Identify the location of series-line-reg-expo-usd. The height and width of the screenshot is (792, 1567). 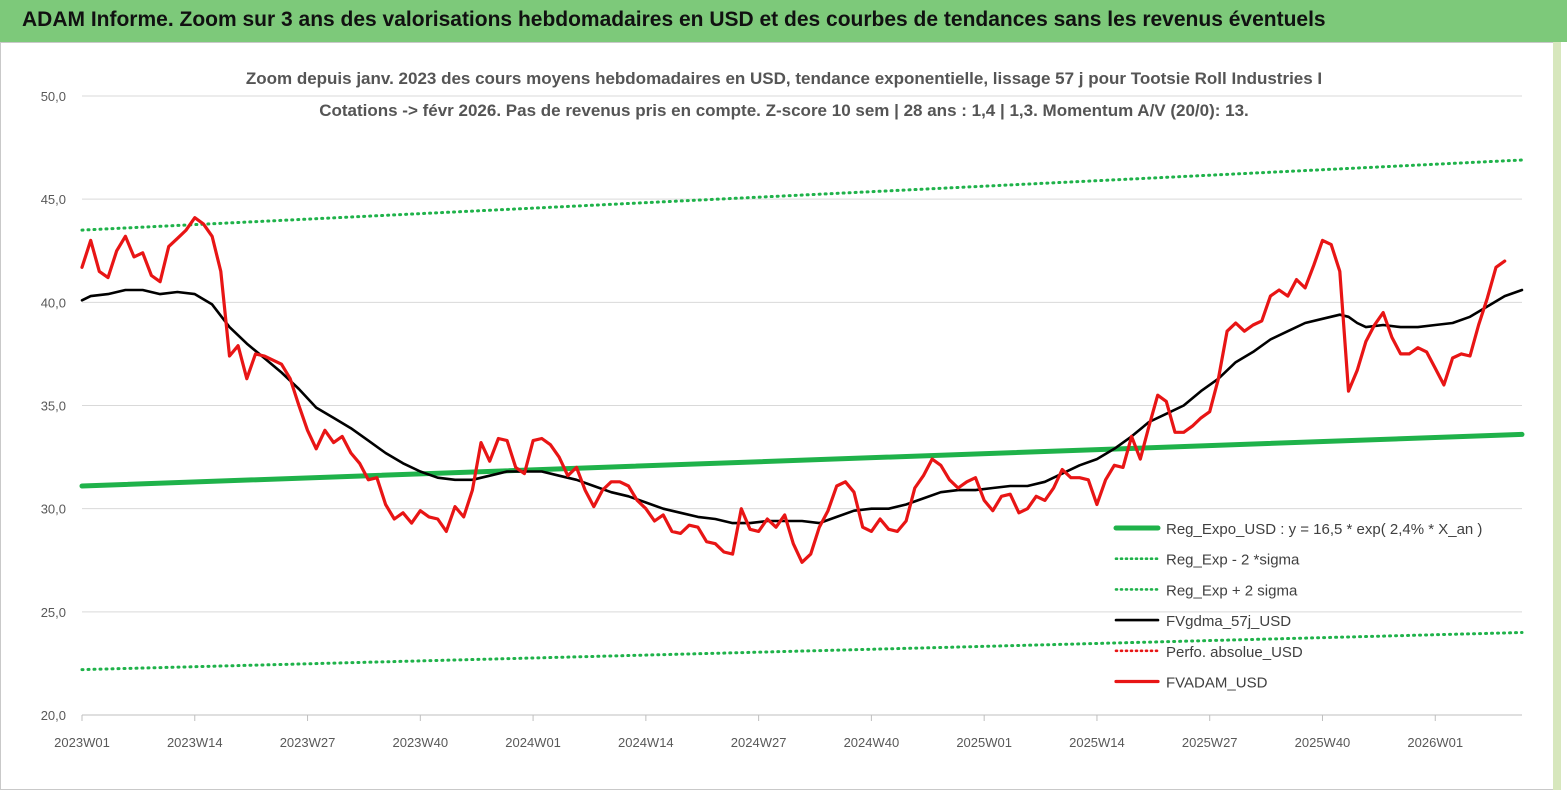
(802, 460).